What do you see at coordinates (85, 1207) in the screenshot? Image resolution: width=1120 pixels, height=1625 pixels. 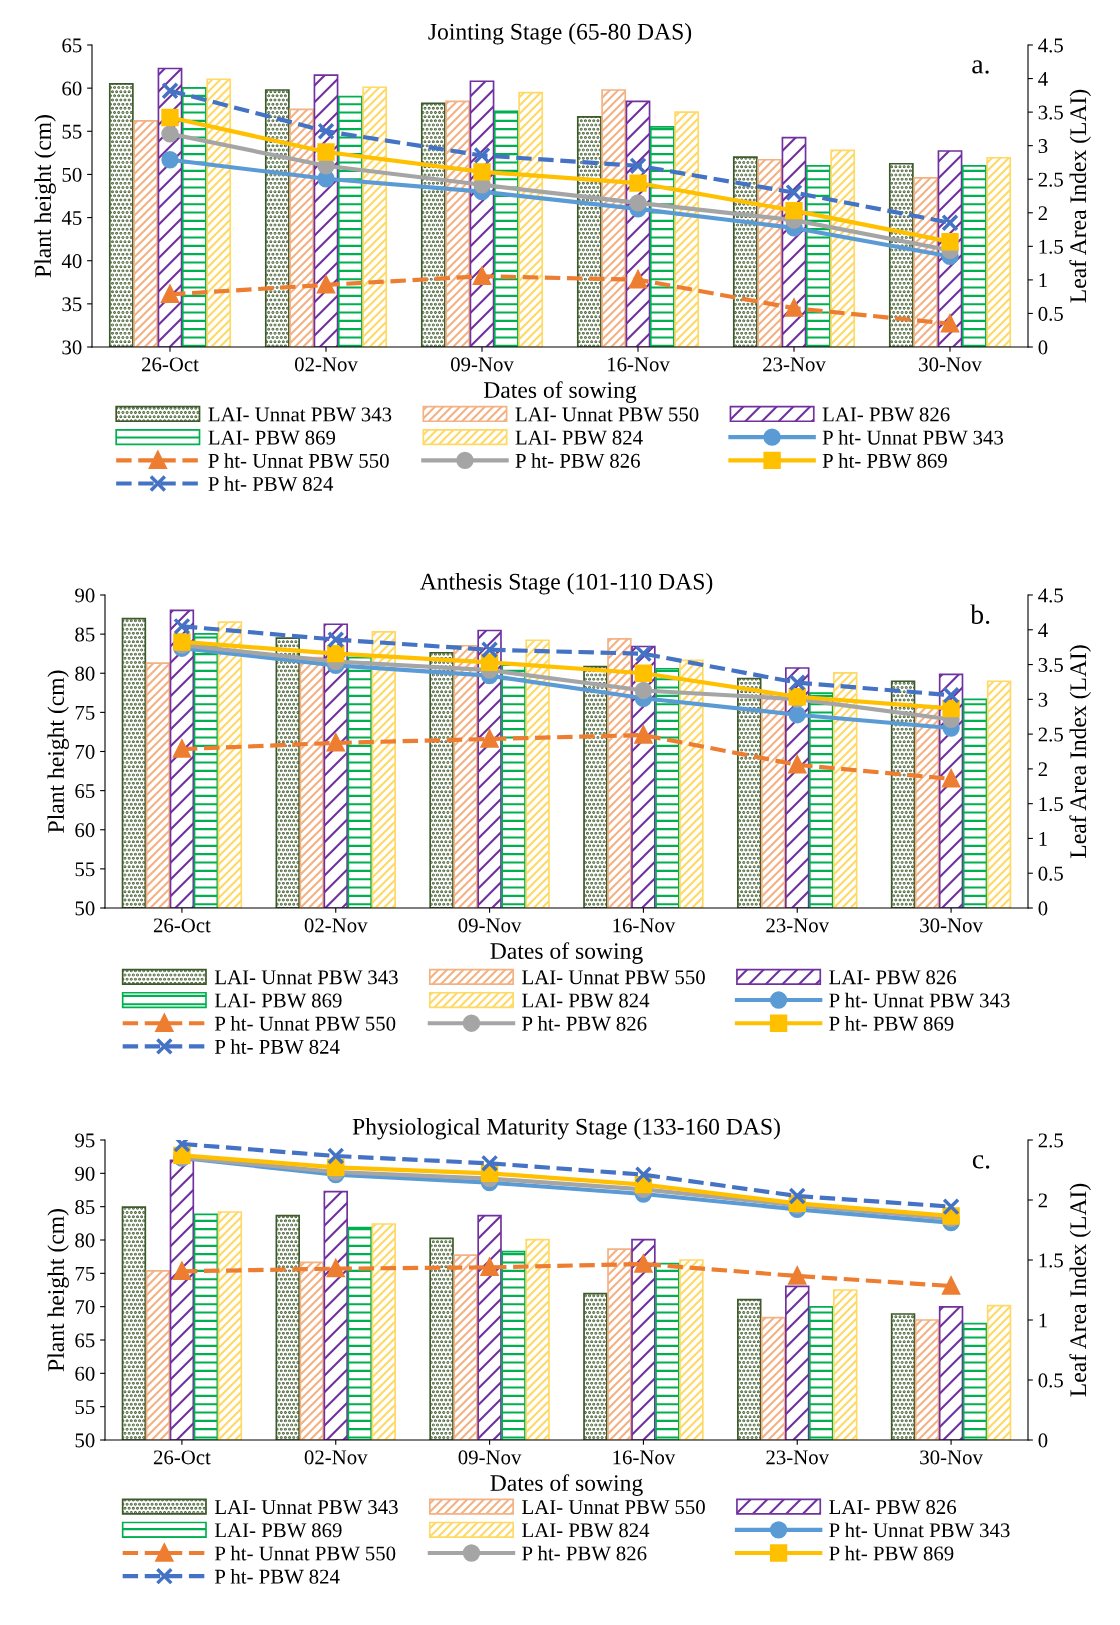 I see `y-tick-label: 85` at bounding box center [85, 1207].